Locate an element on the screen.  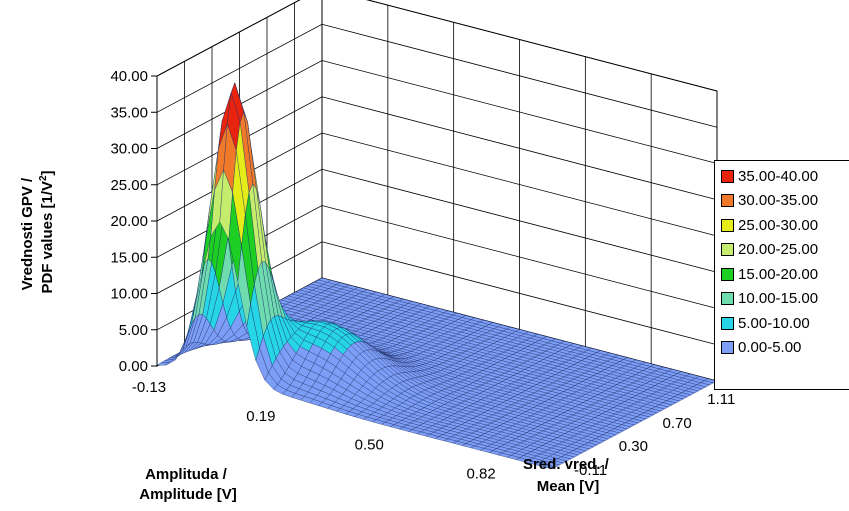
z-tick-label: 30.00 is located at coordinates (129, 149).